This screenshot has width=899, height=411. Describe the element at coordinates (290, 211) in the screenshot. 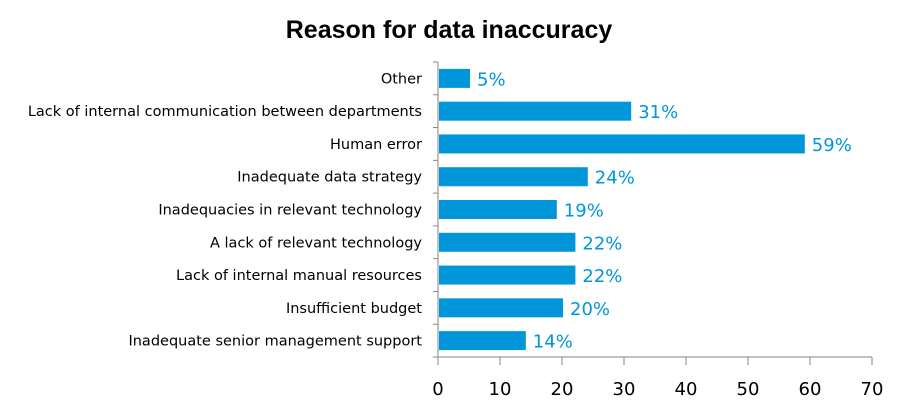

I see `category-label: Inadequacies in relevant technology` at that location.